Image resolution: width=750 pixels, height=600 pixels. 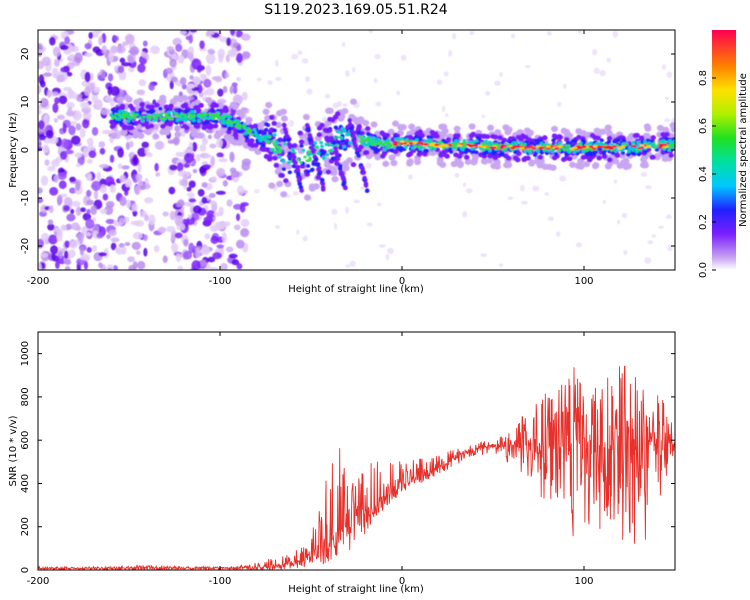 I want to click on spectrogram-ytick-label: 20, so click(x=25, y=54).